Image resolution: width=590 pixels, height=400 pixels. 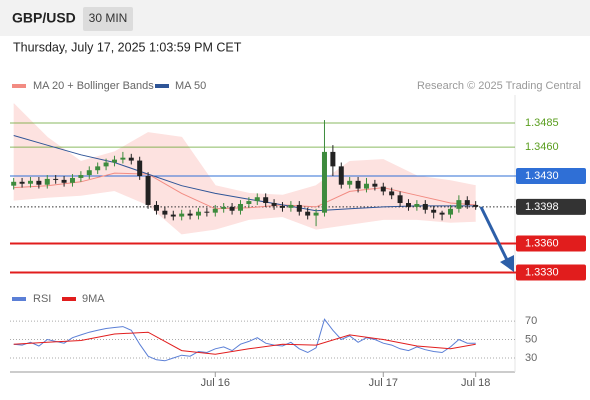 I want to click on level-label: 1.3430, so click(x=542, y=176).